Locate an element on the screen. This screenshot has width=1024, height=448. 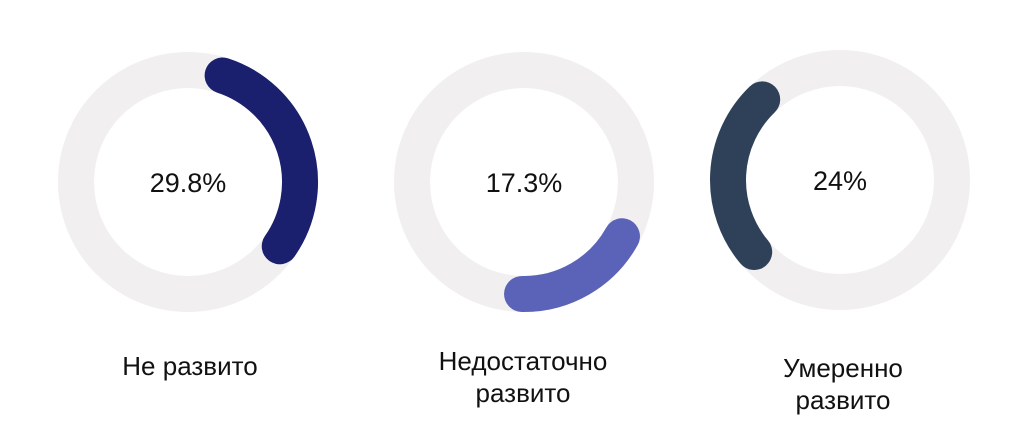
donut-2-value: 17.3% is located at coordinates (524, 183).